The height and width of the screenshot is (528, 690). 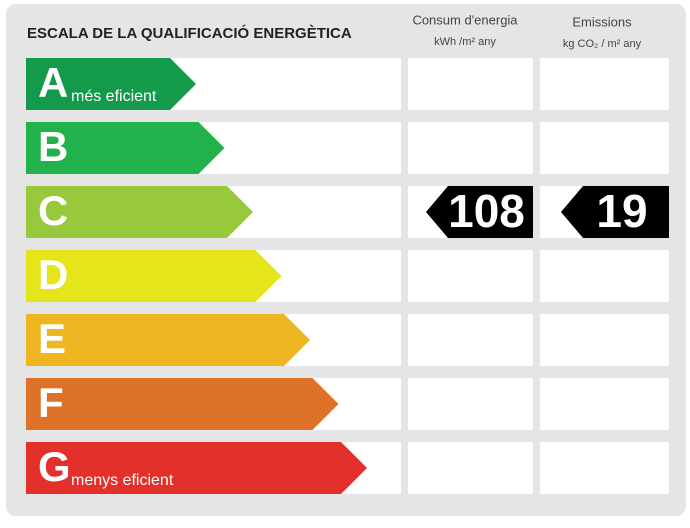 I want to click on column-title: Consum d'energia, so click(x=465, y=19).